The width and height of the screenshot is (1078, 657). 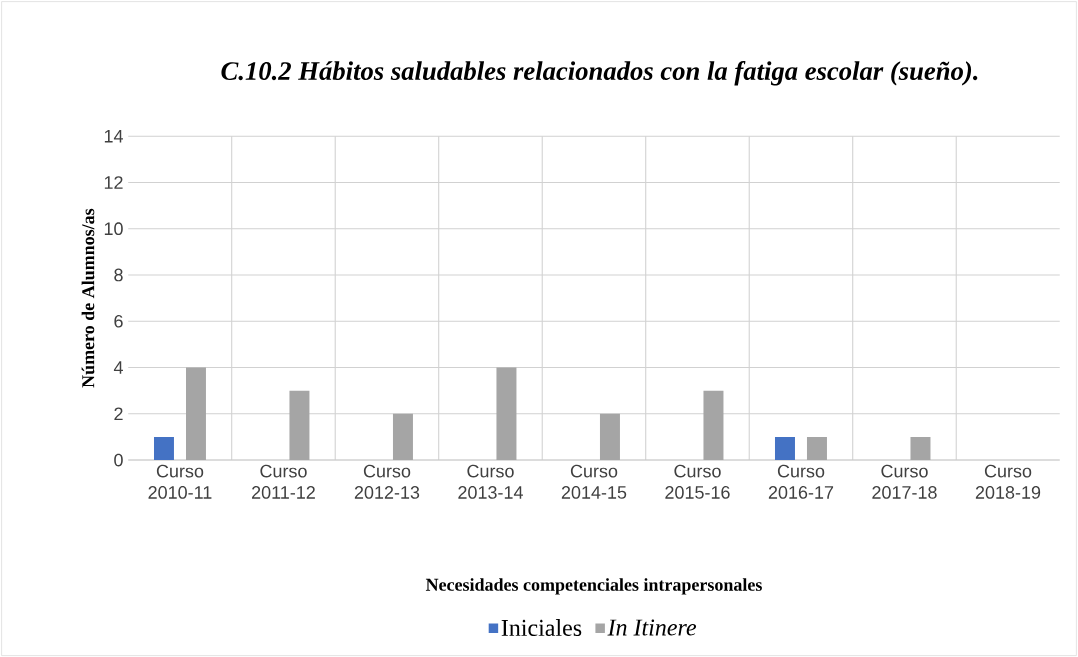 I want to click on x-tick-label: Curso 2017-18, so click(x=904, y=481).